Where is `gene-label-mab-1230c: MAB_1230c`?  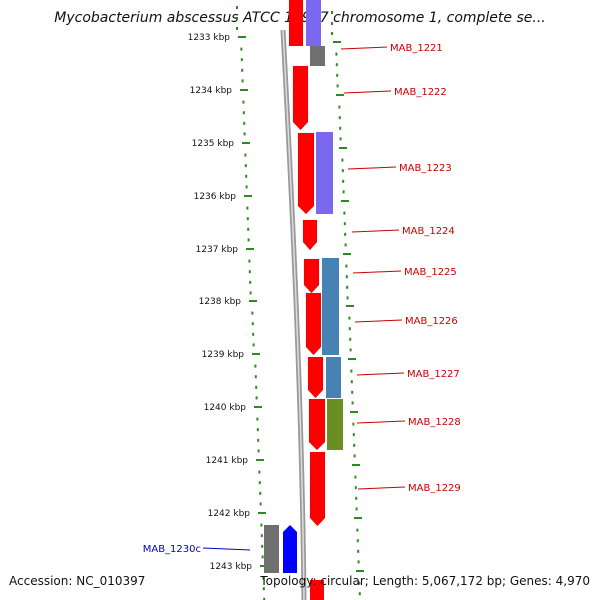
gene-label-mab-1230c: MAB_1230c is located at coordinates (172, 549).